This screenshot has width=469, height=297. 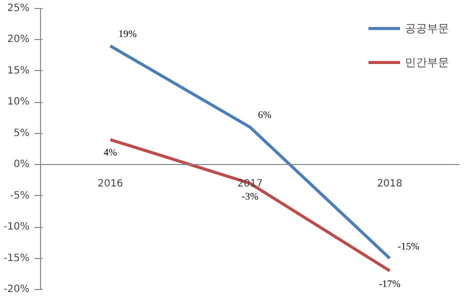 What do you see at coordinates (17, 289) in the screenshot?
I see `y-tick-label: -20%` at bounding box center [17, 289].